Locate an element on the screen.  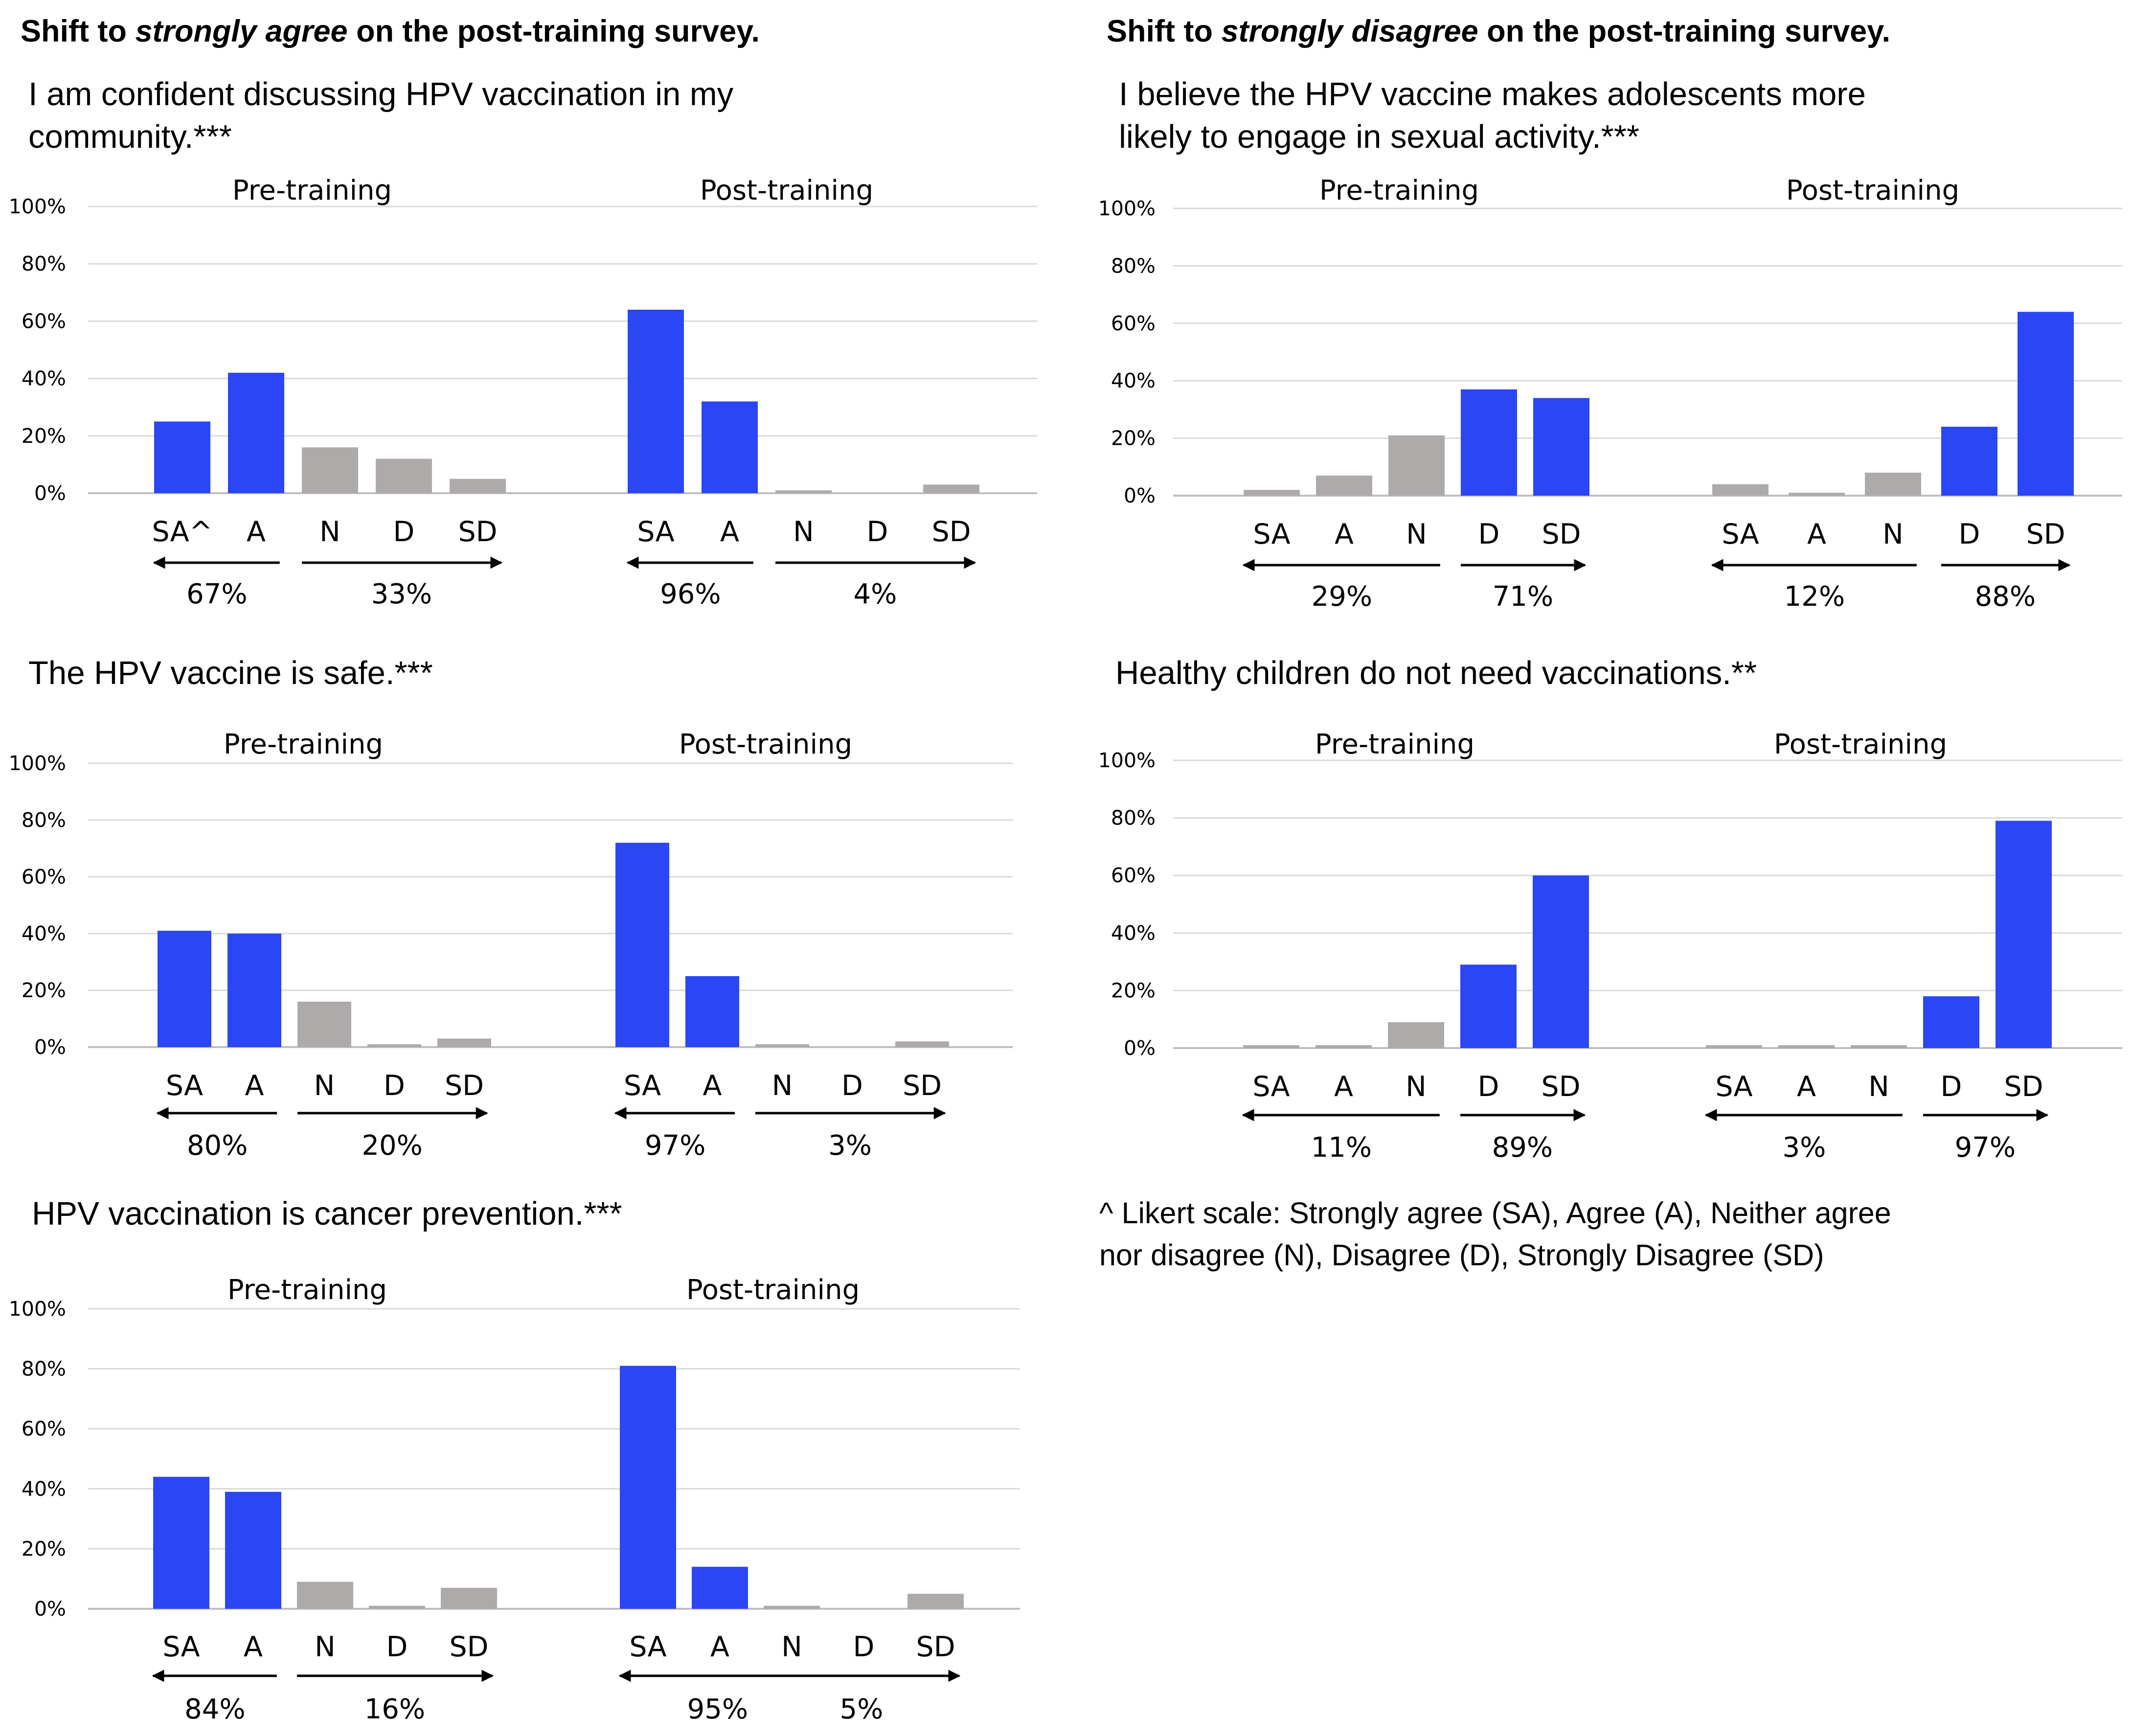
summary-percent: 3% is located at coordinates (850, 1146).